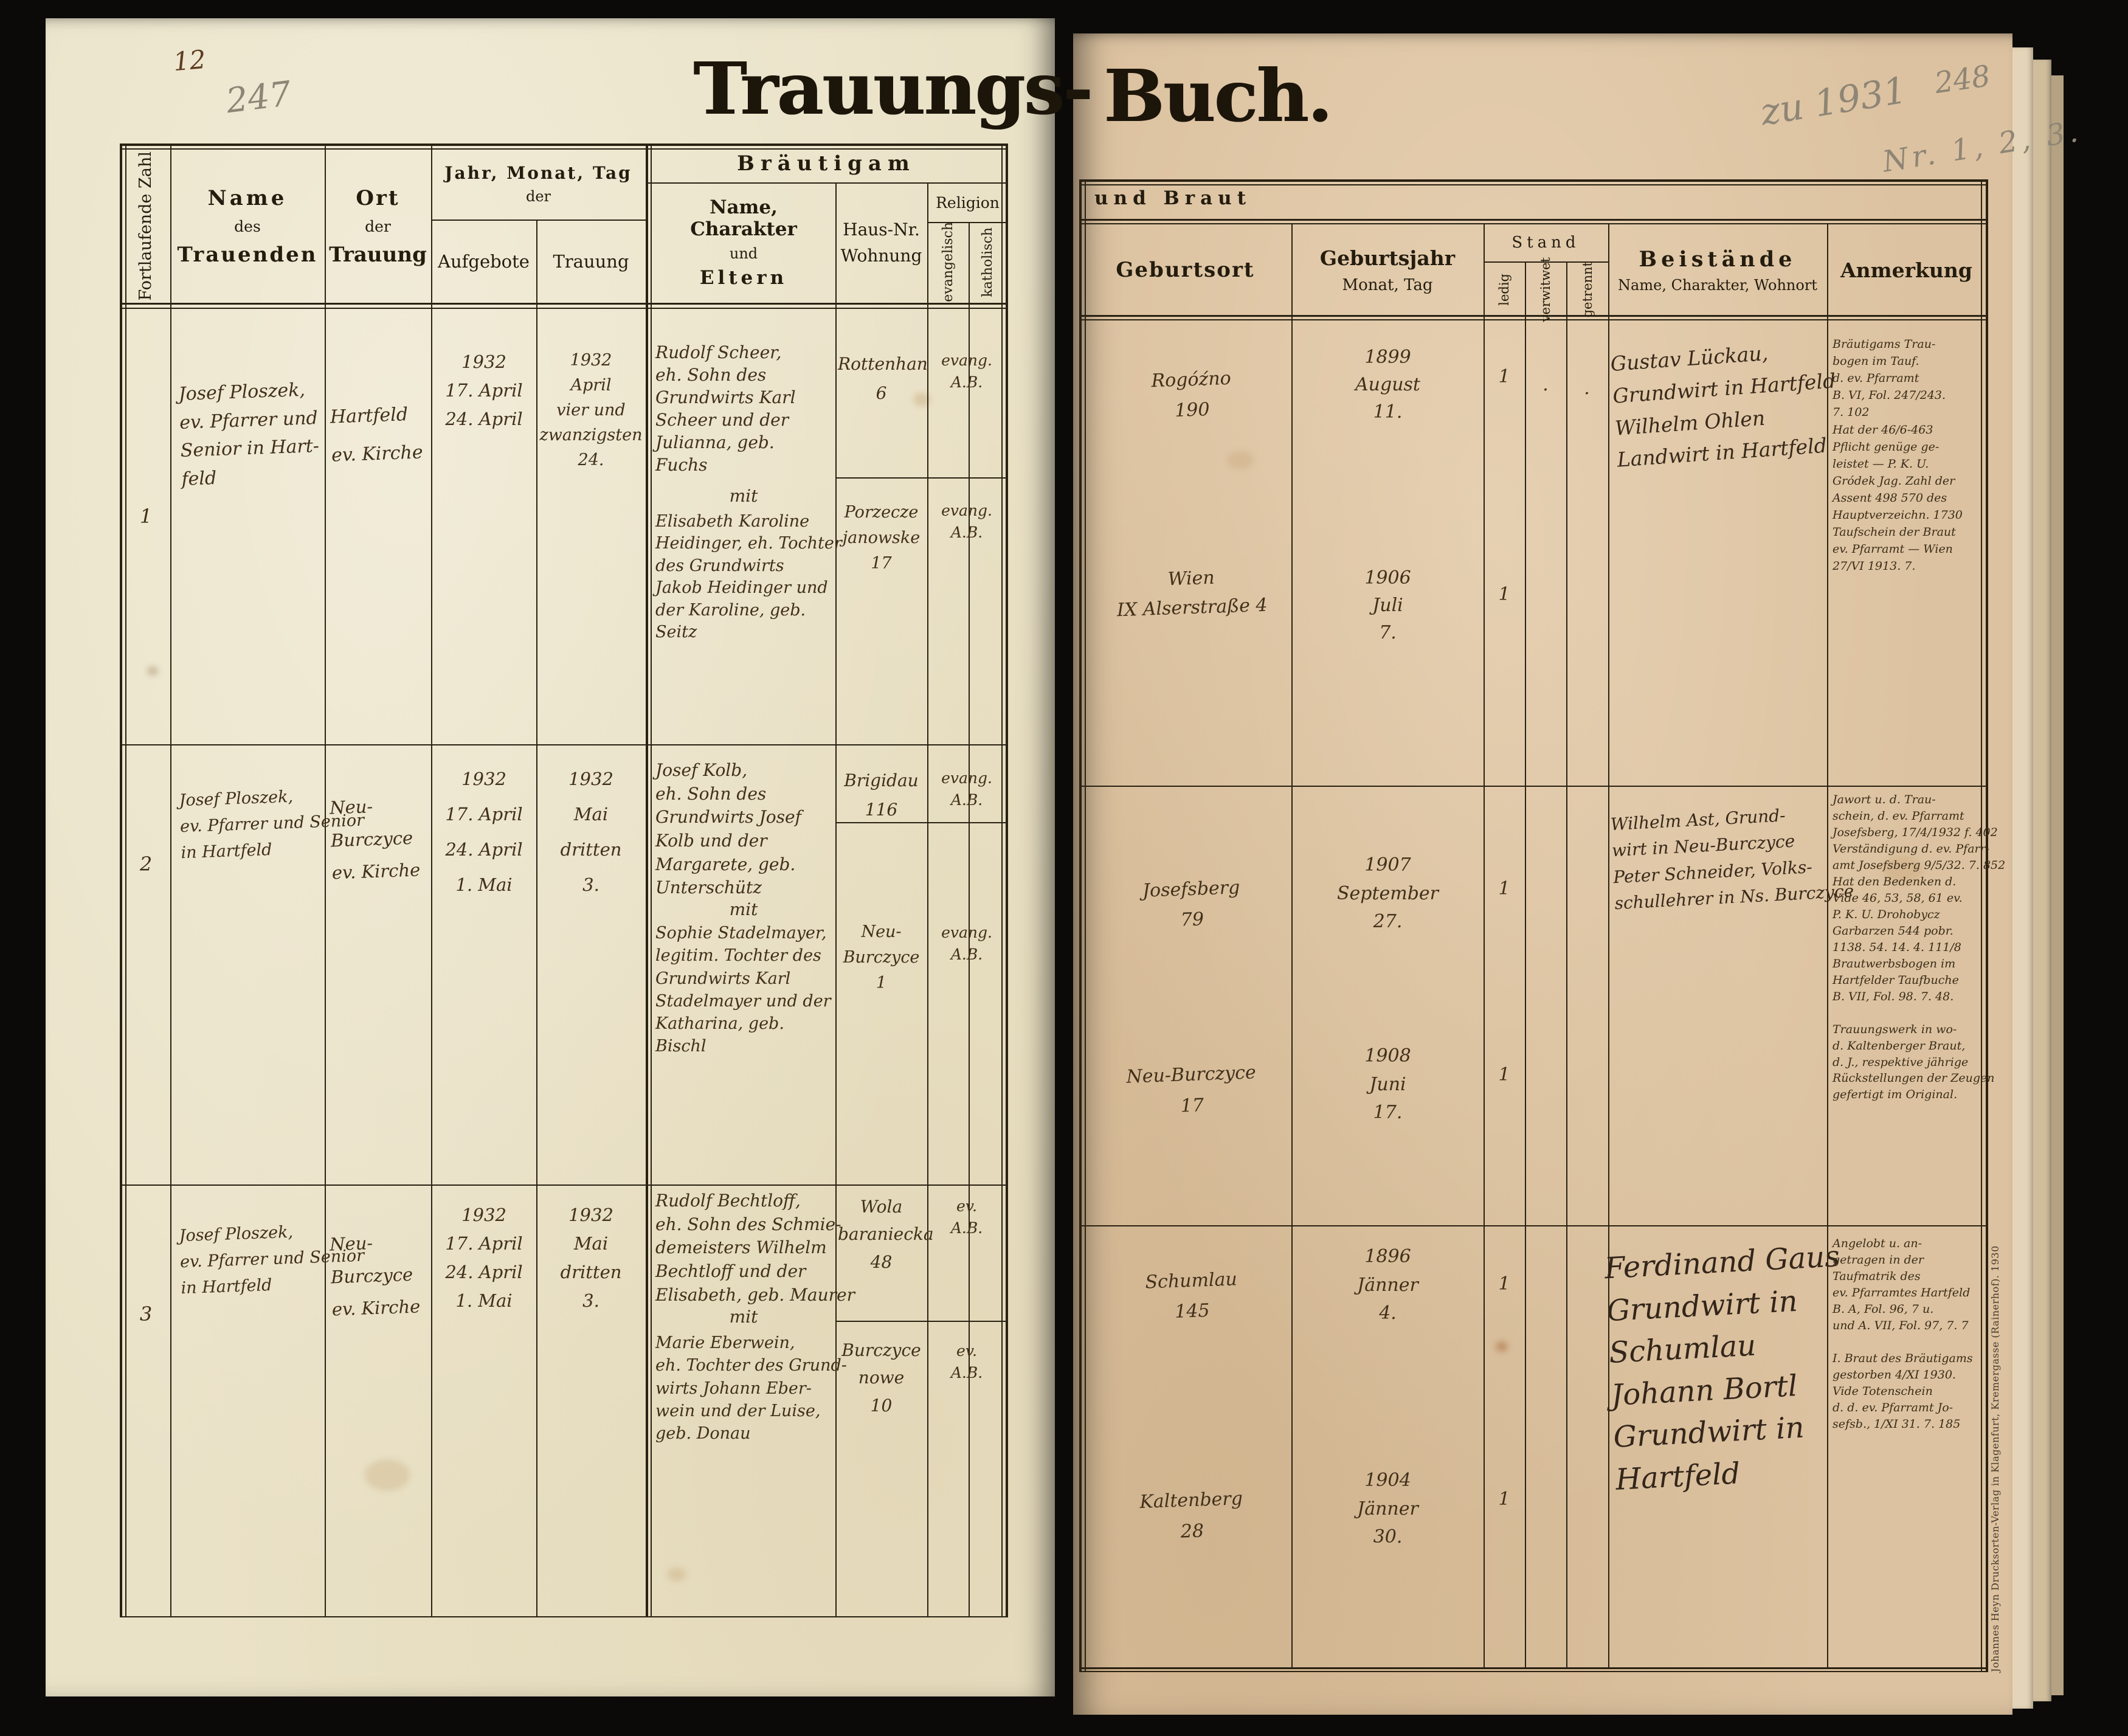  Describe the element at coordinates (146, 516) in the screenshot. I see `entry-number: 1` at that location.